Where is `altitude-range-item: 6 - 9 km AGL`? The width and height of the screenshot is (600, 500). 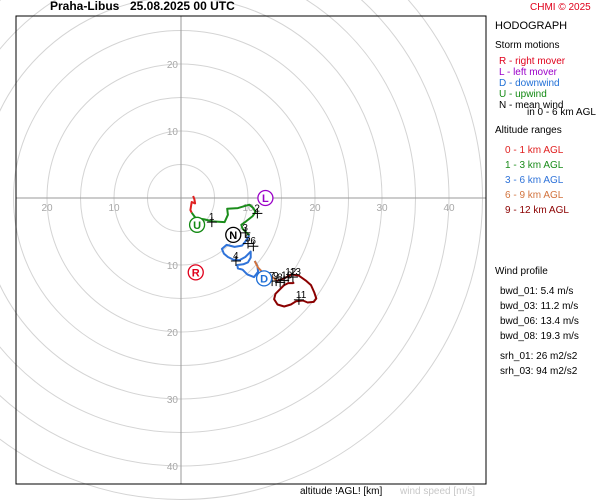 altitude-range-item: 6 - 9 km AGL is located at coordinates (534, 195).